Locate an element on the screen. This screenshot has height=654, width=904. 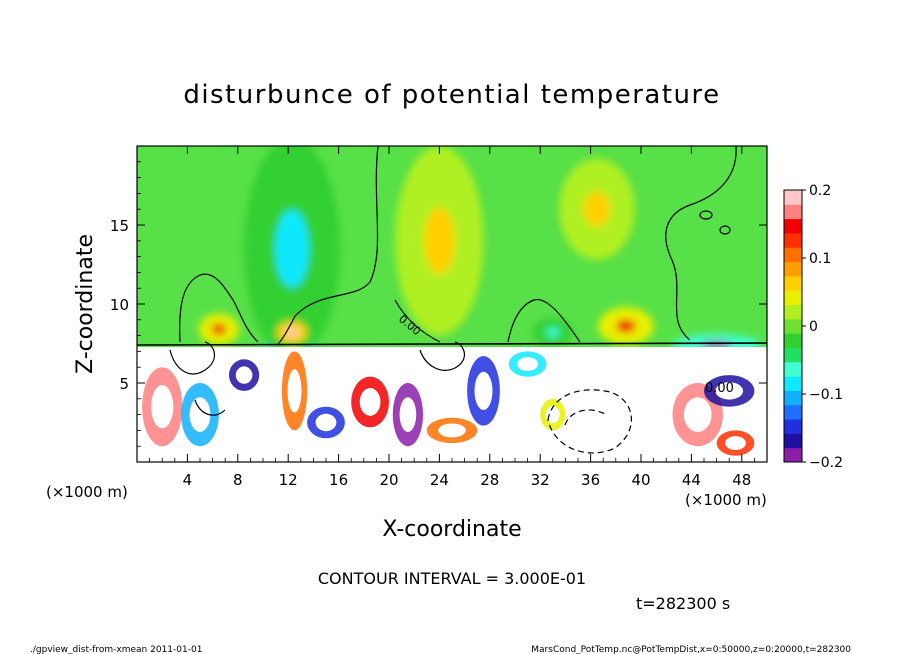
x-tick-label: 8 is located at coordinates (238, 480).